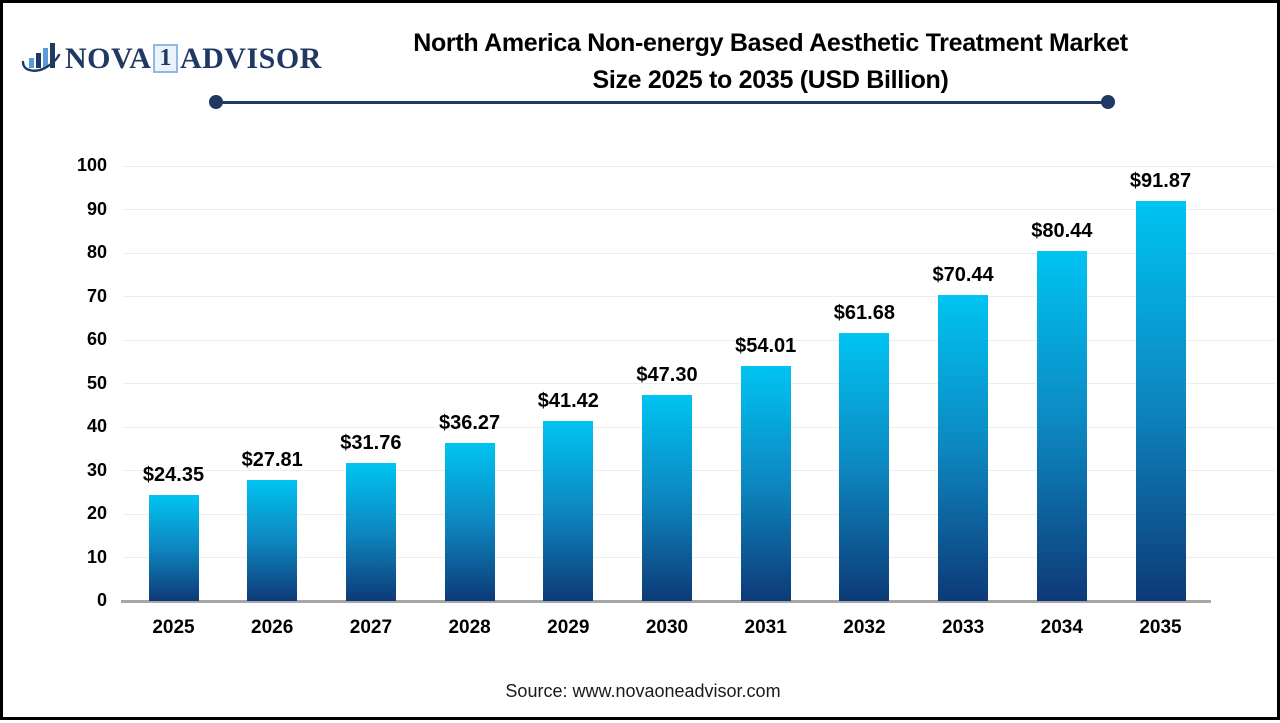  I want to click on y-axis-tick-label-20: 20, so click(96, 513).